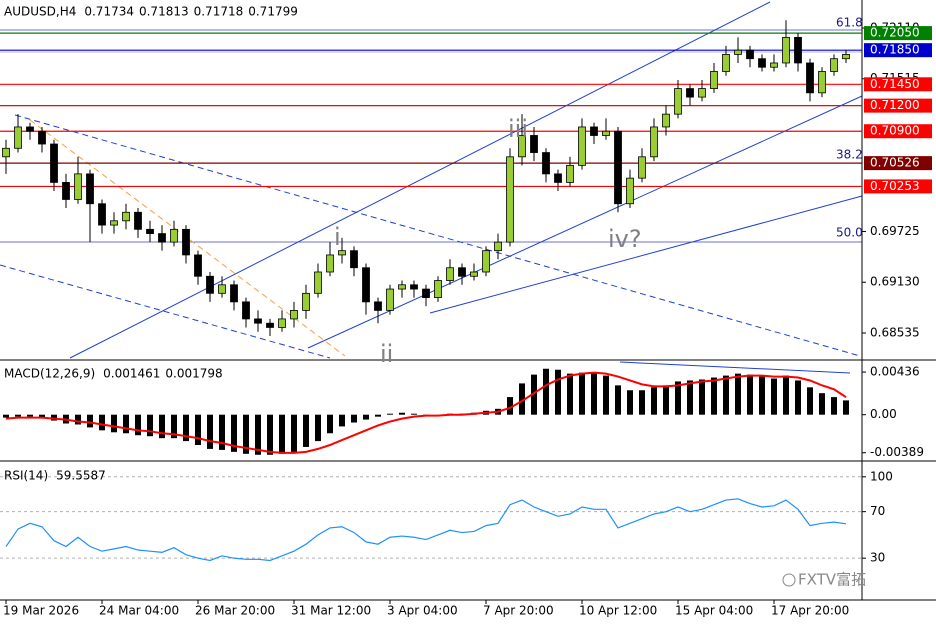  I want to click on panel-value: 0.71734, so click(109, 12).